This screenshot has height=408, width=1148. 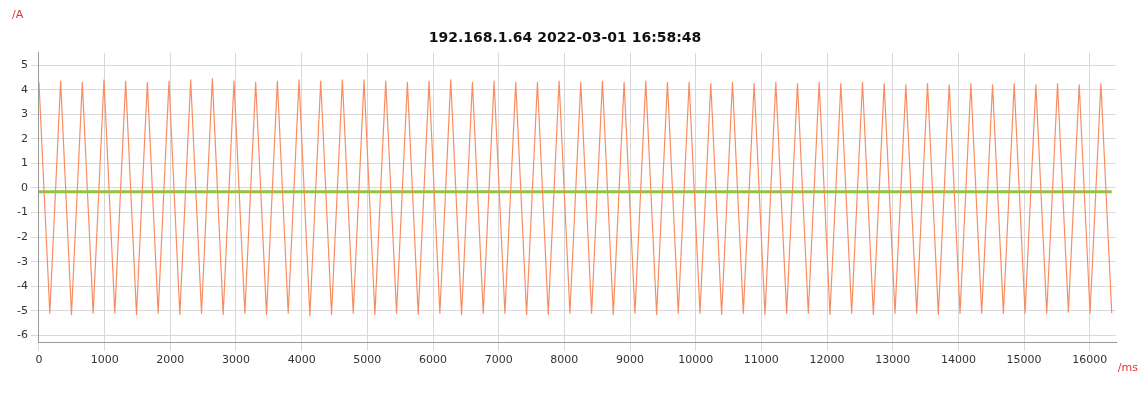 I want to click on y-tick-label: -2, so click(x=22, y=236).